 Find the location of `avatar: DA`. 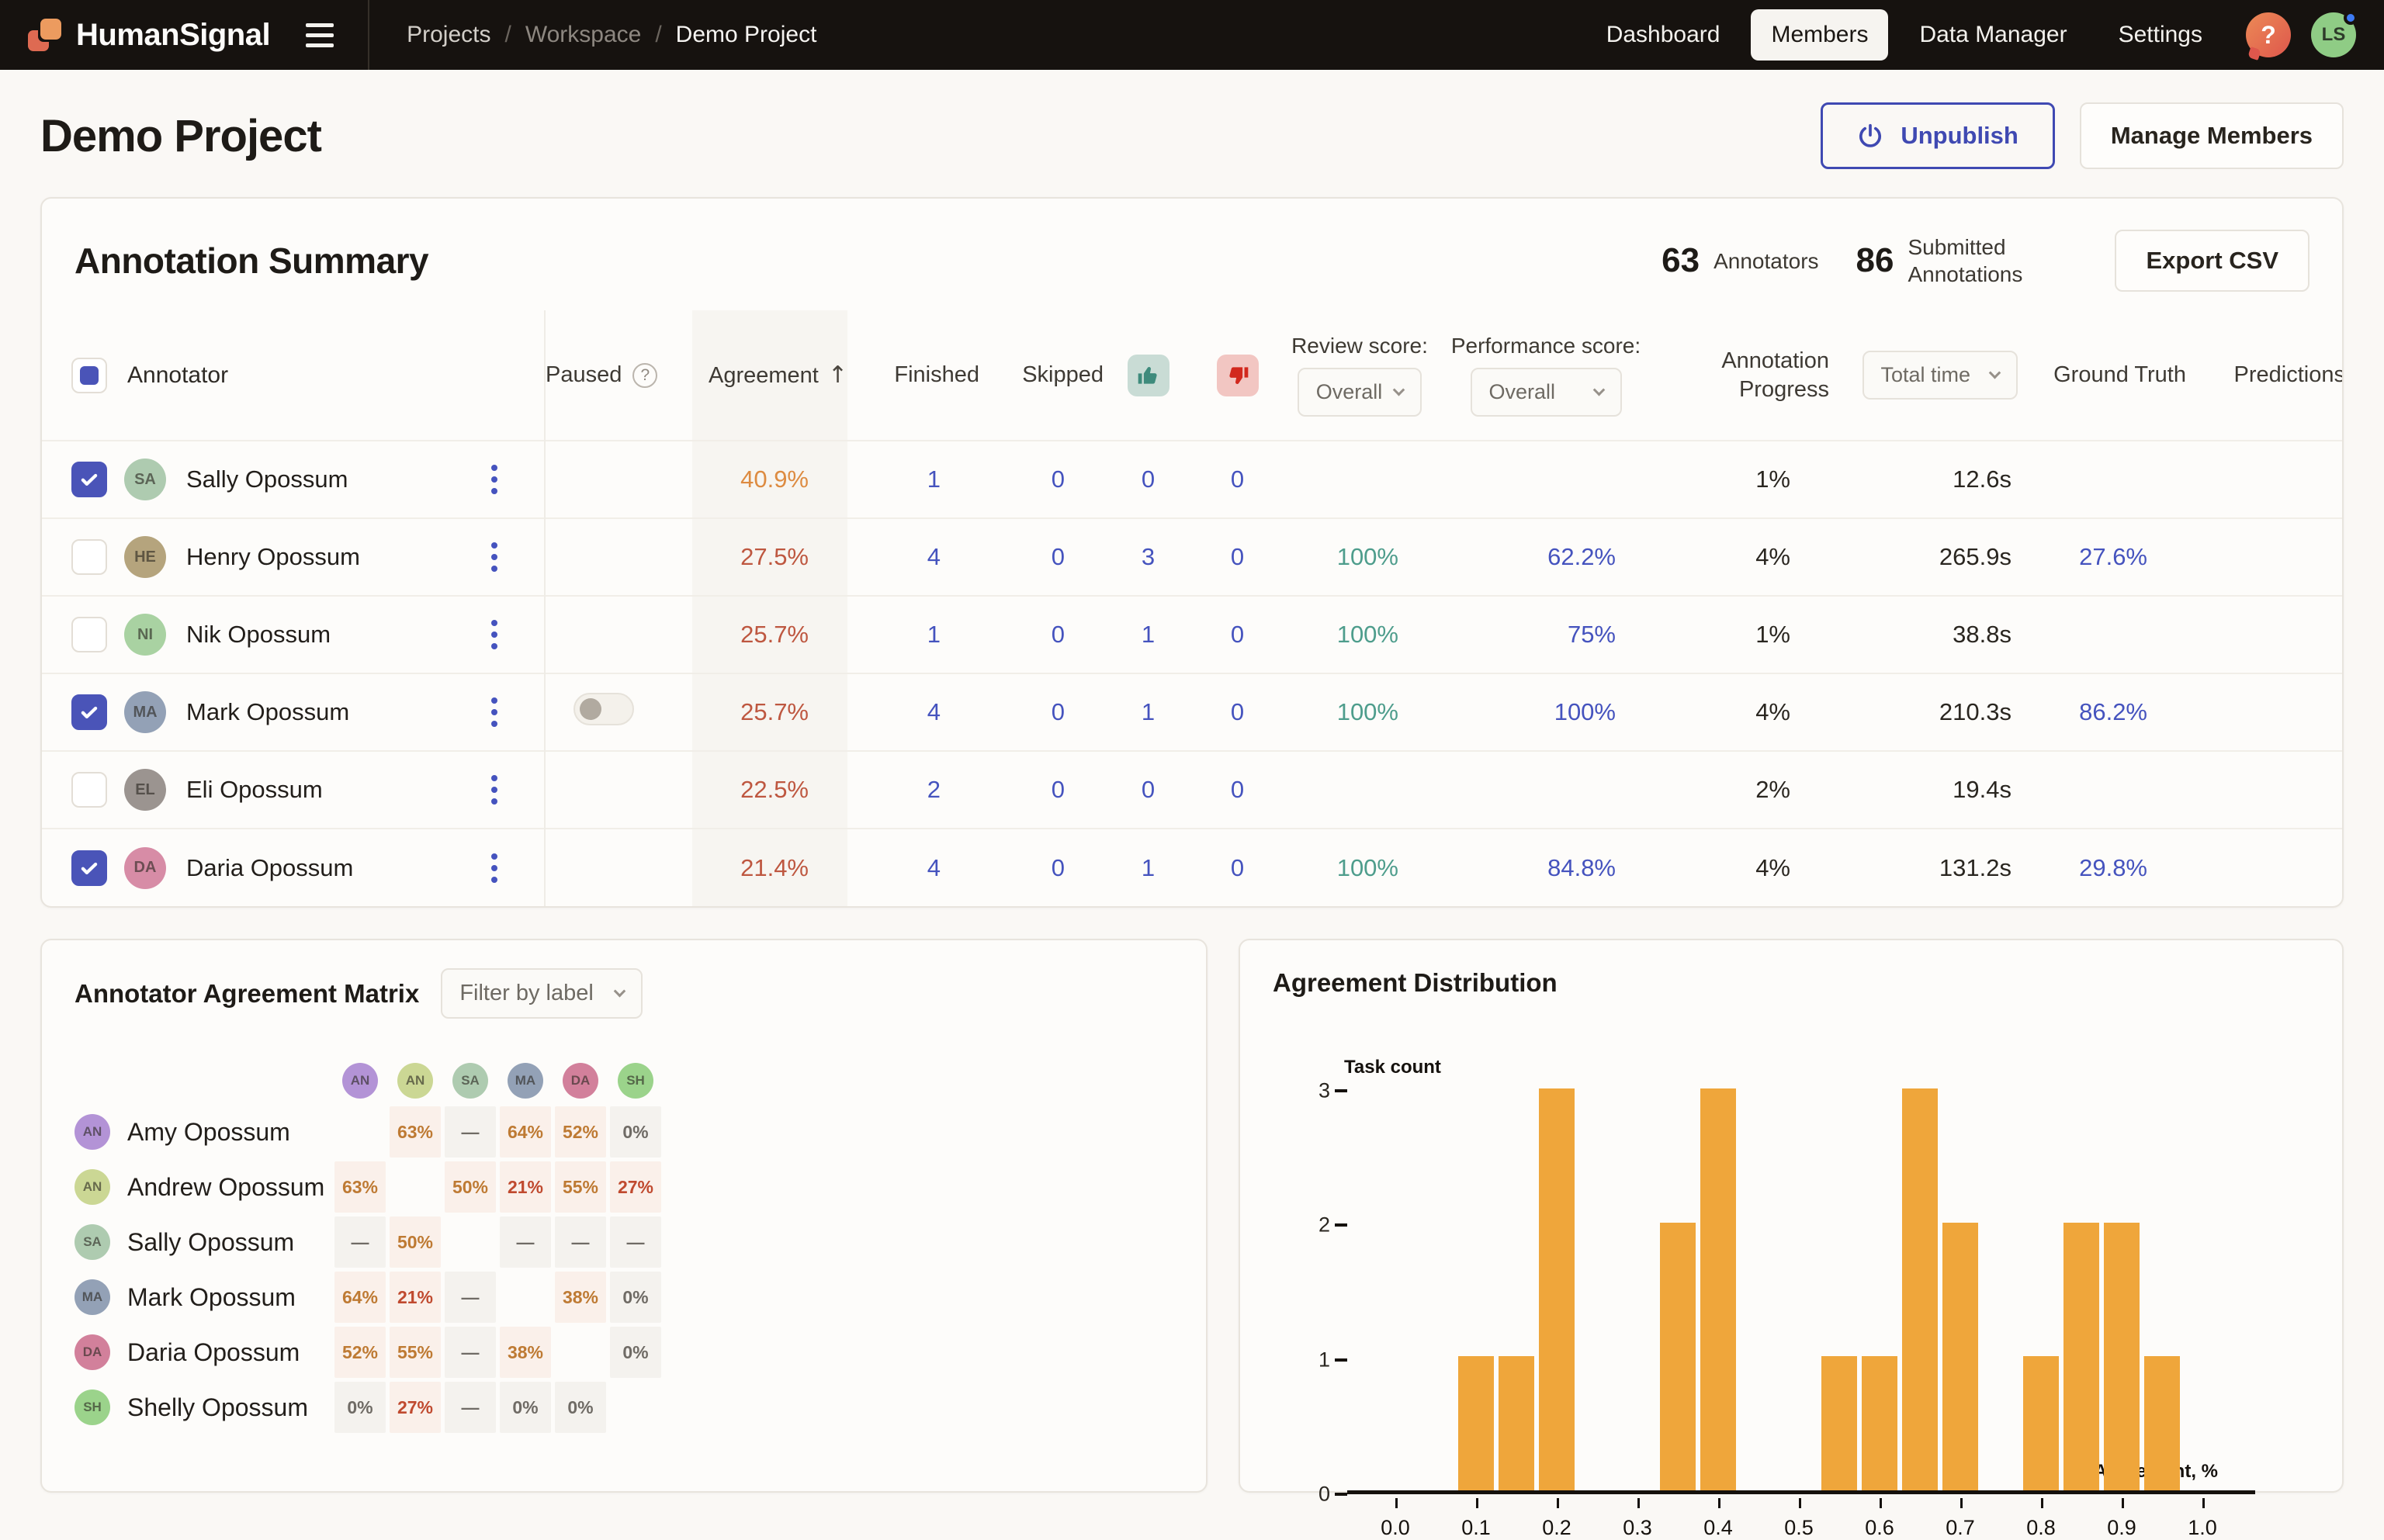

avatar: DA is located at coordinates (145, 867).